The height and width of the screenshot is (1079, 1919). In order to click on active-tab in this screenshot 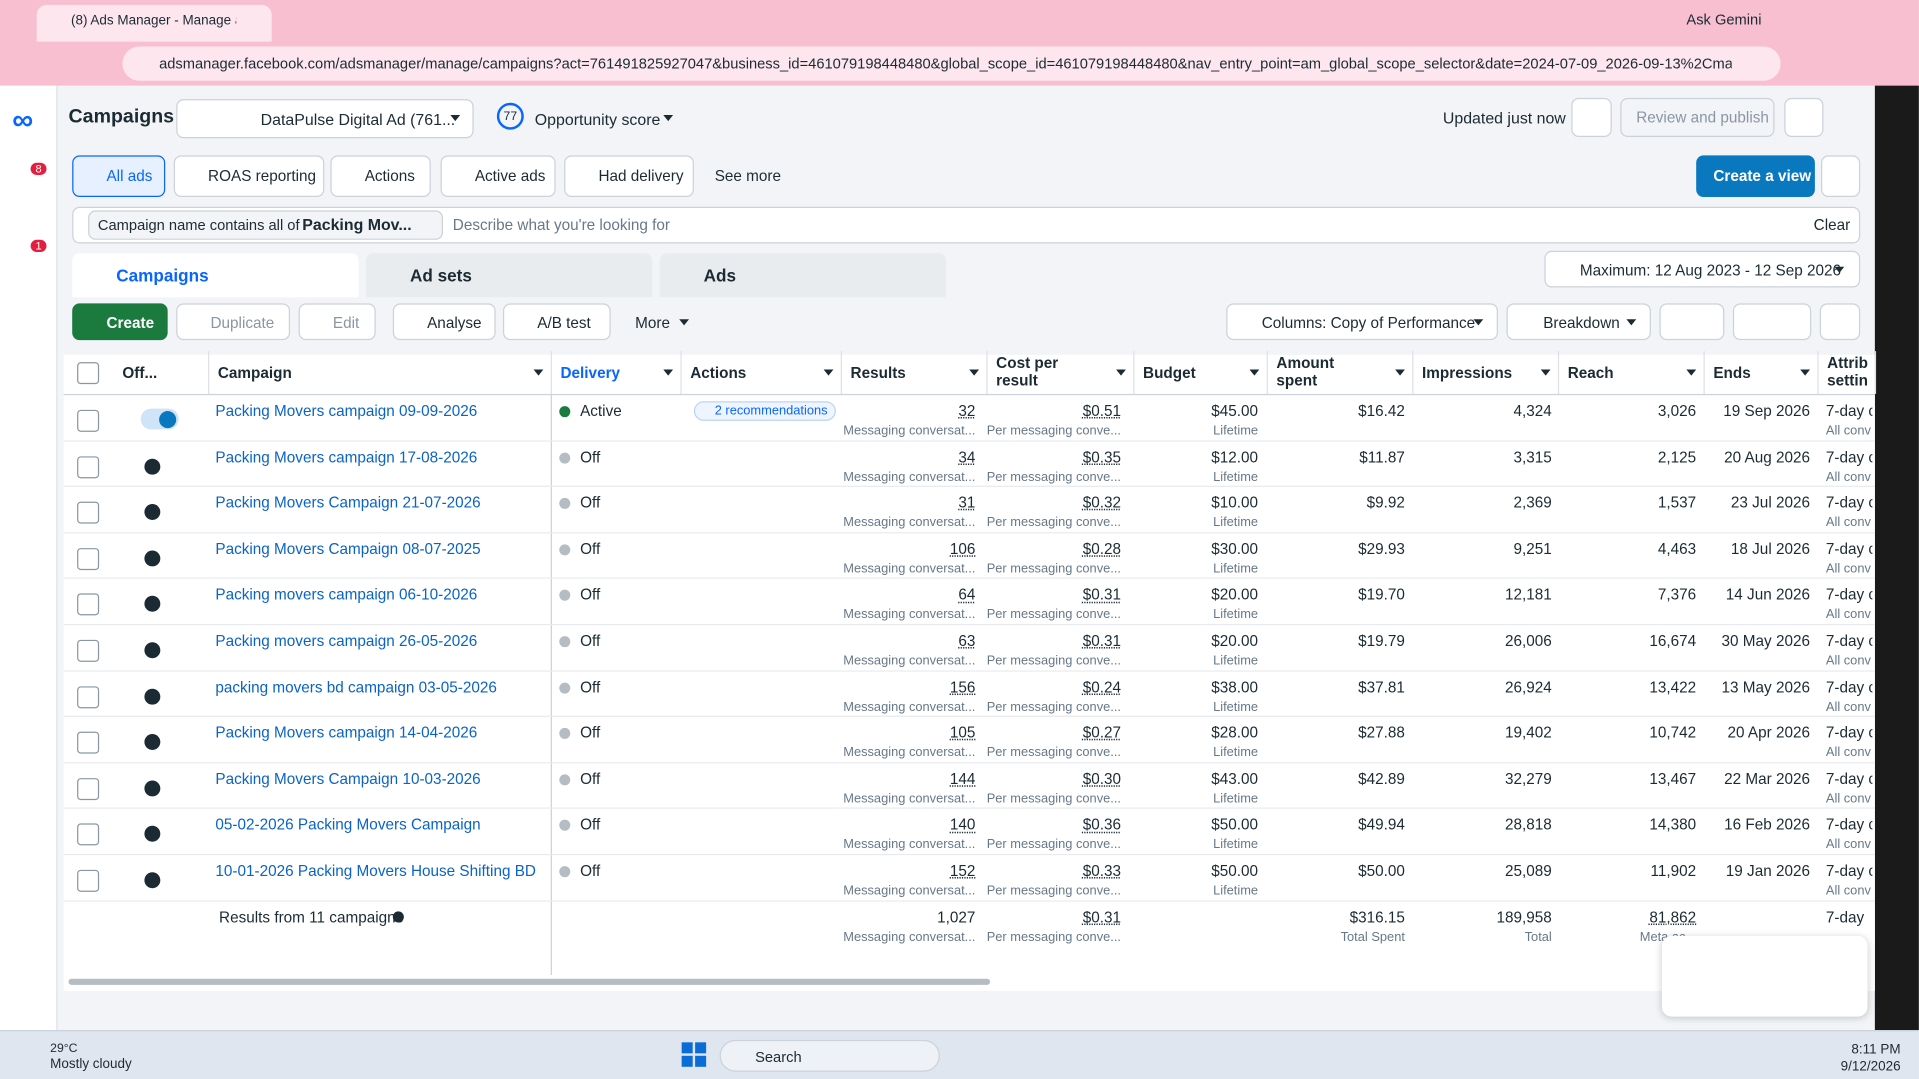, I will do `click(154, 23)`.